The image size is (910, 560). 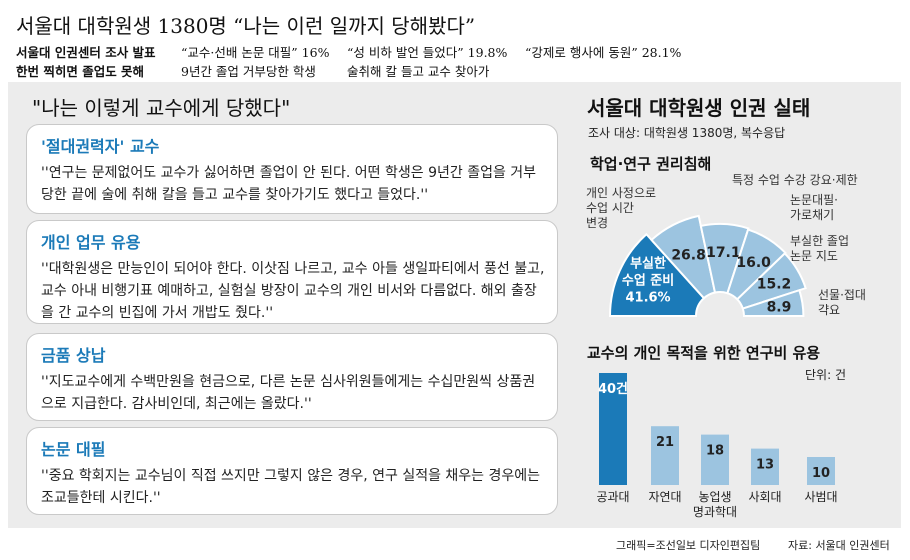 What do you see at coordinates (687, 133) in the screenshot?
I see `survey-subtitle: 조사 대상: 대학원생 1380명, 복수응답` at bounding box center [687, 133].